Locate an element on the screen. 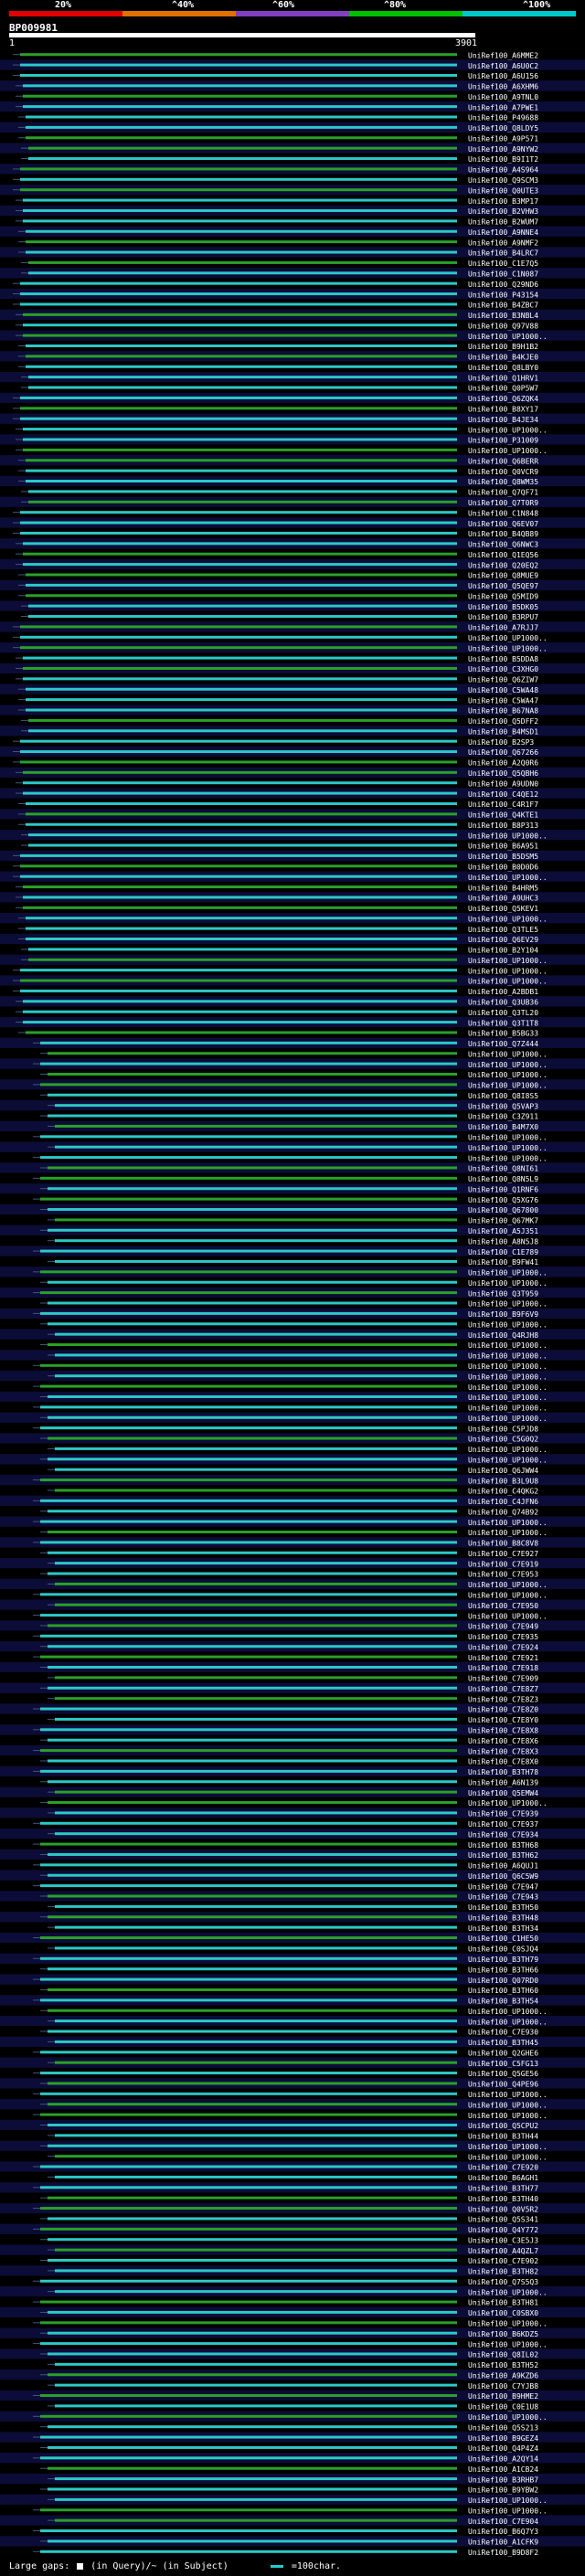  hit-label: UniRef100_A7RJJ7 is located at coordinates (503, 628).